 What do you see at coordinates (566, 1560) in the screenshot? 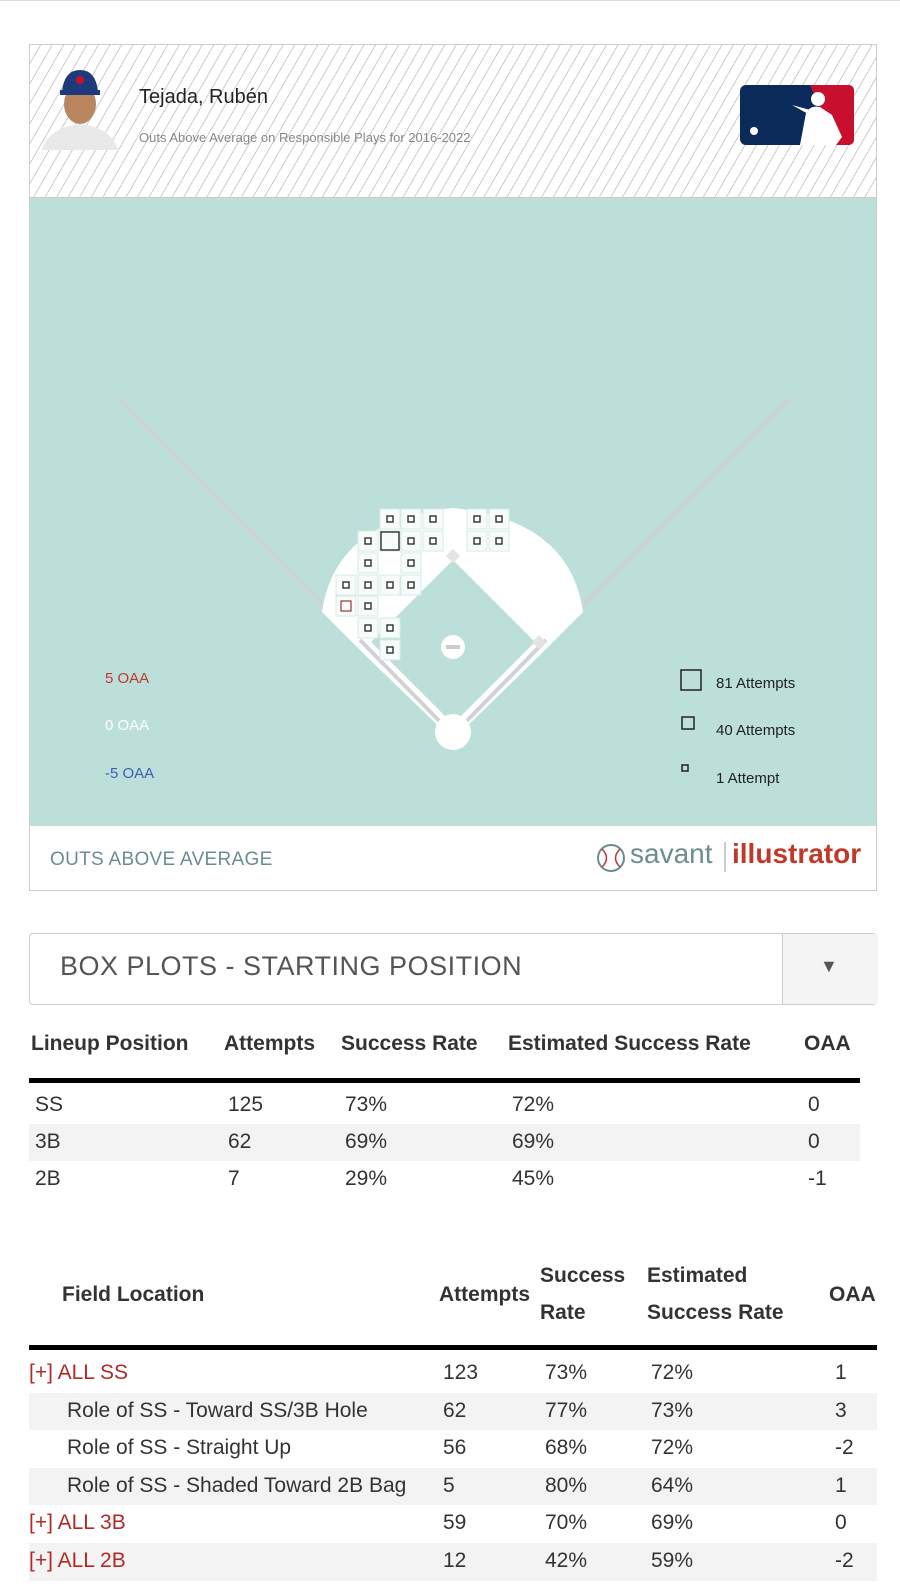
I see `cell: 42%` at bounding box center [566, 1560].